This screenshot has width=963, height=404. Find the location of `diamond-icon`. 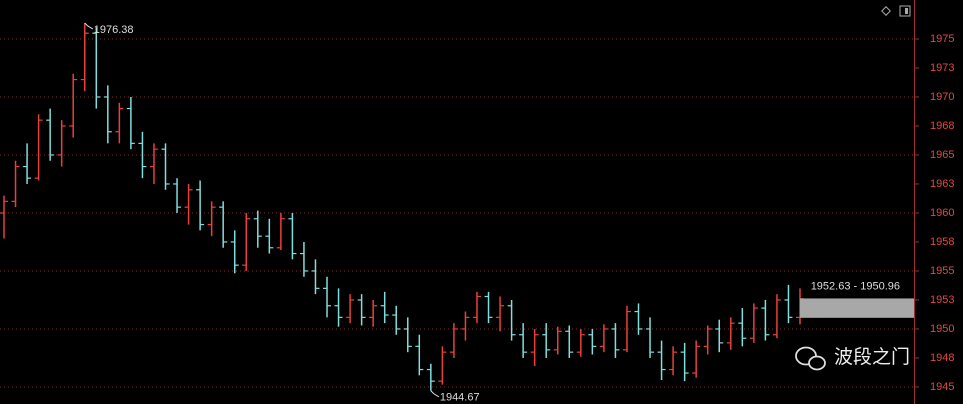

diamond-icon is located at coordinates (886, 11).